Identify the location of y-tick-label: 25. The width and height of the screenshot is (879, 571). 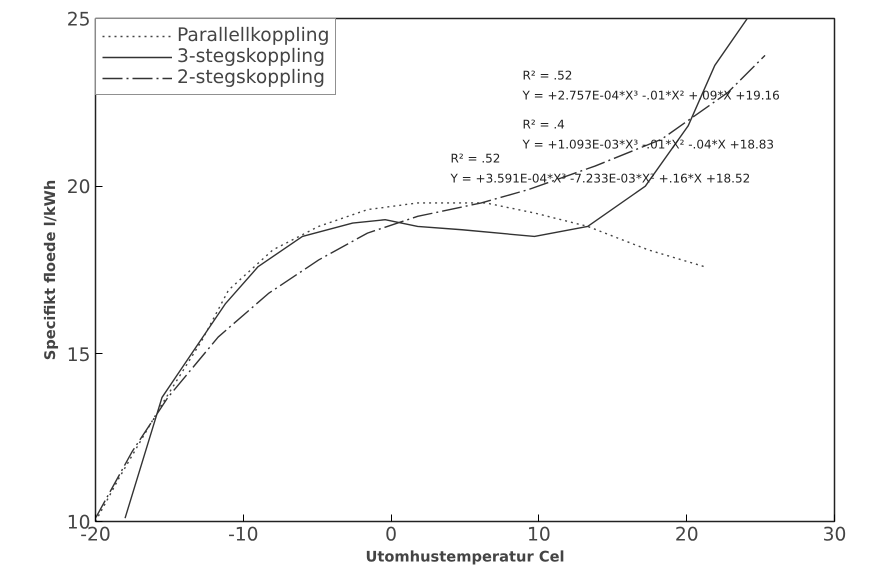
(78, 20).